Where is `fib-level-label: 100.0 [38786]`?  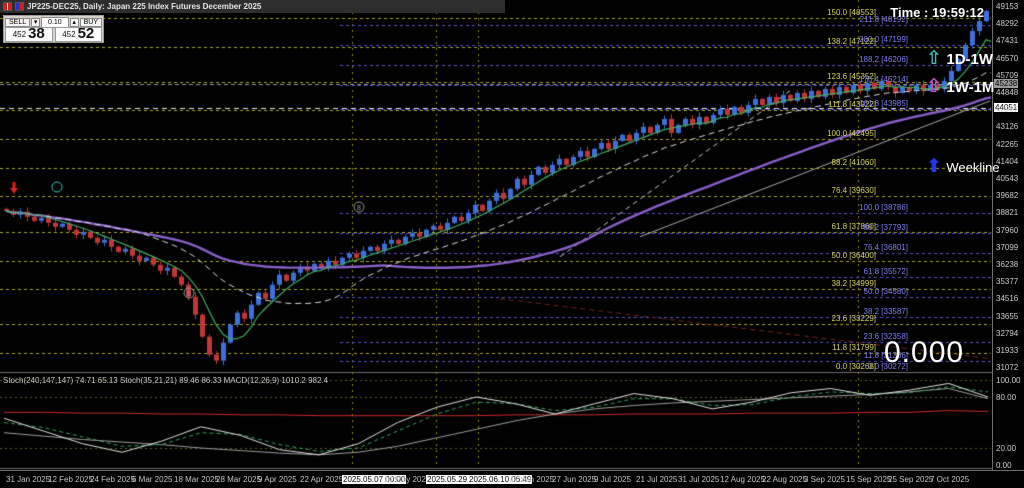
fib-level-label: 100.0 [38786] is located at coordinates (883, 208).